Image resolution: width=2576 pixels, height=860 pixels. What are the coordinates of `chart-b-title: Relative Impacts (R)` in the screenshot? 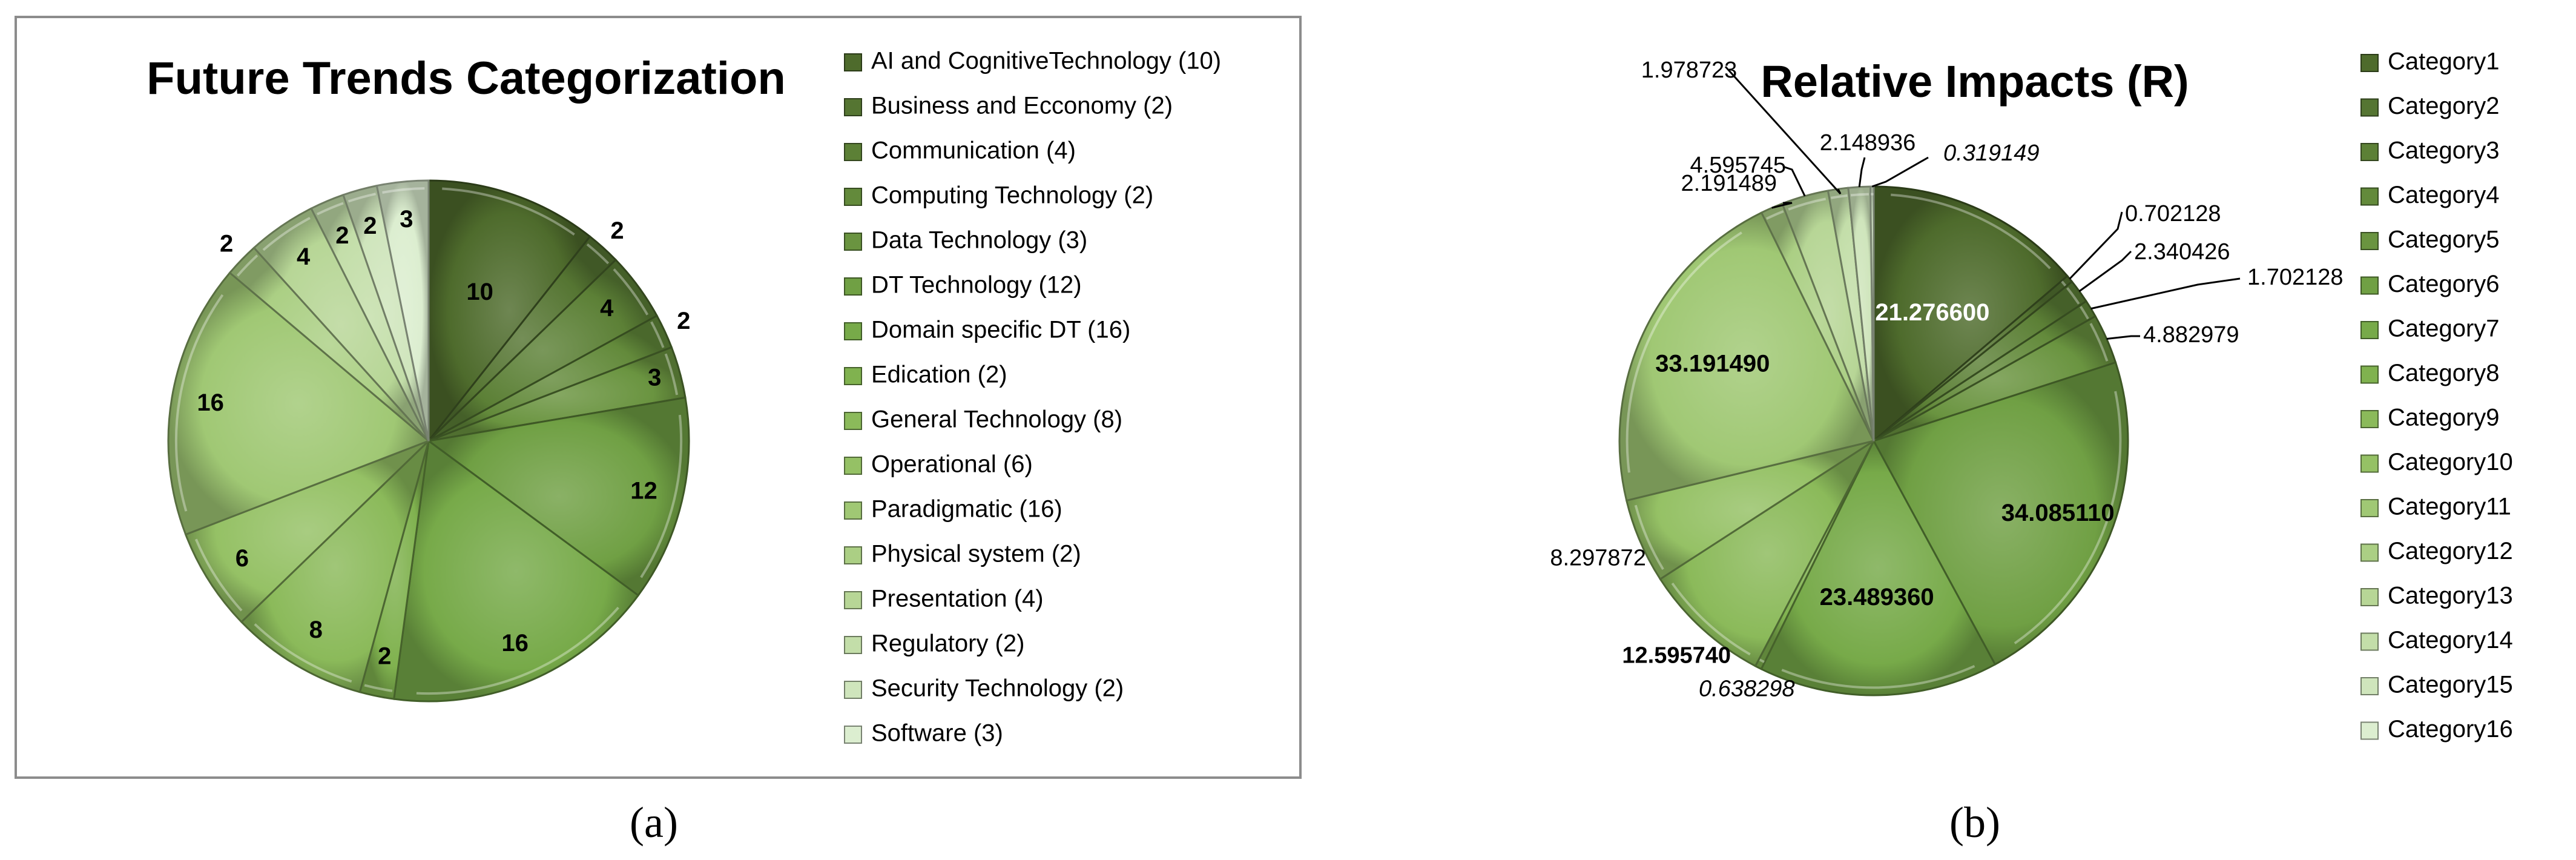 It's located at (1975, 81).